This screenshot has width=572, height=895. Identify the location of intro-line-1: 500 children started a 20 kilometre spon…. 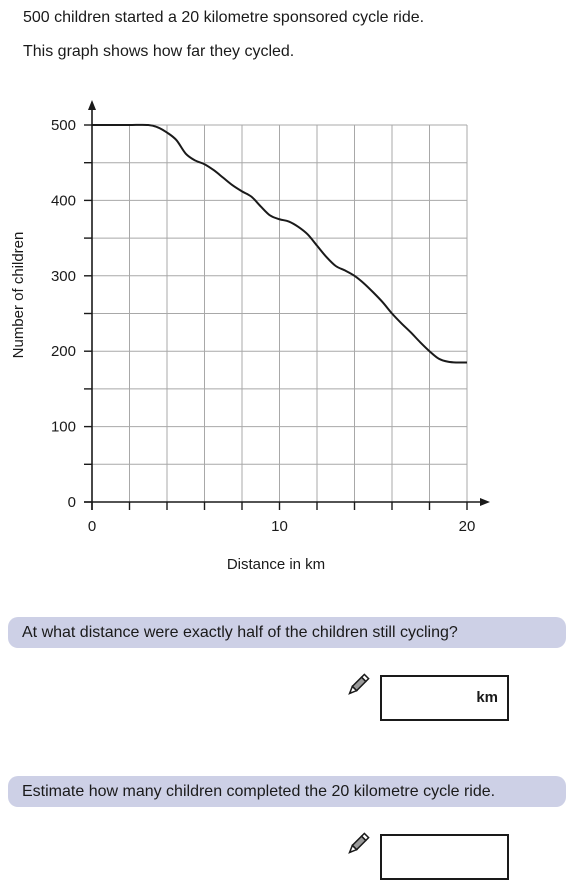
(224, 17).